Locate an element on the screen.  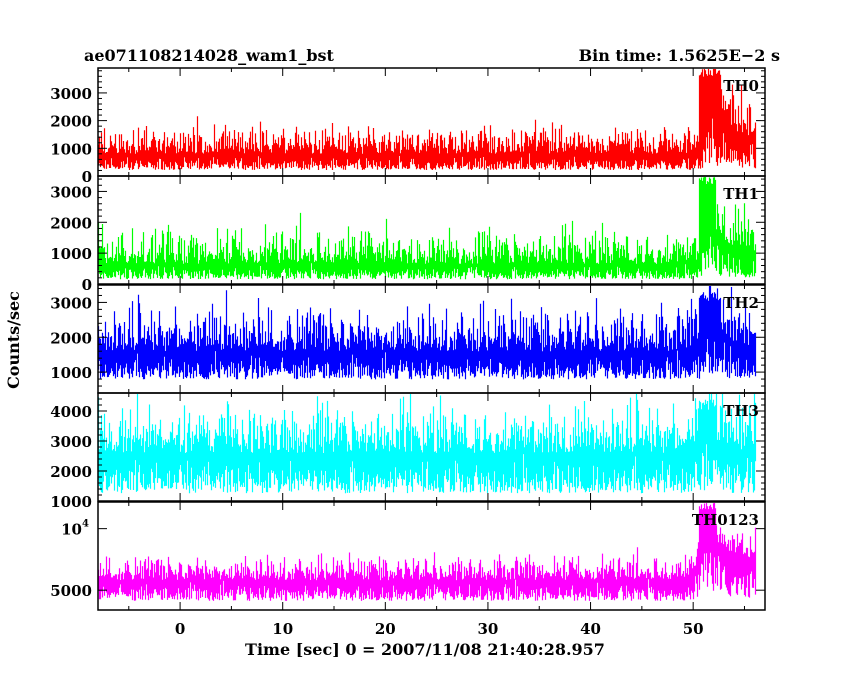
y-tick-label-exponent: 4 is located at coordinates (85, 524).